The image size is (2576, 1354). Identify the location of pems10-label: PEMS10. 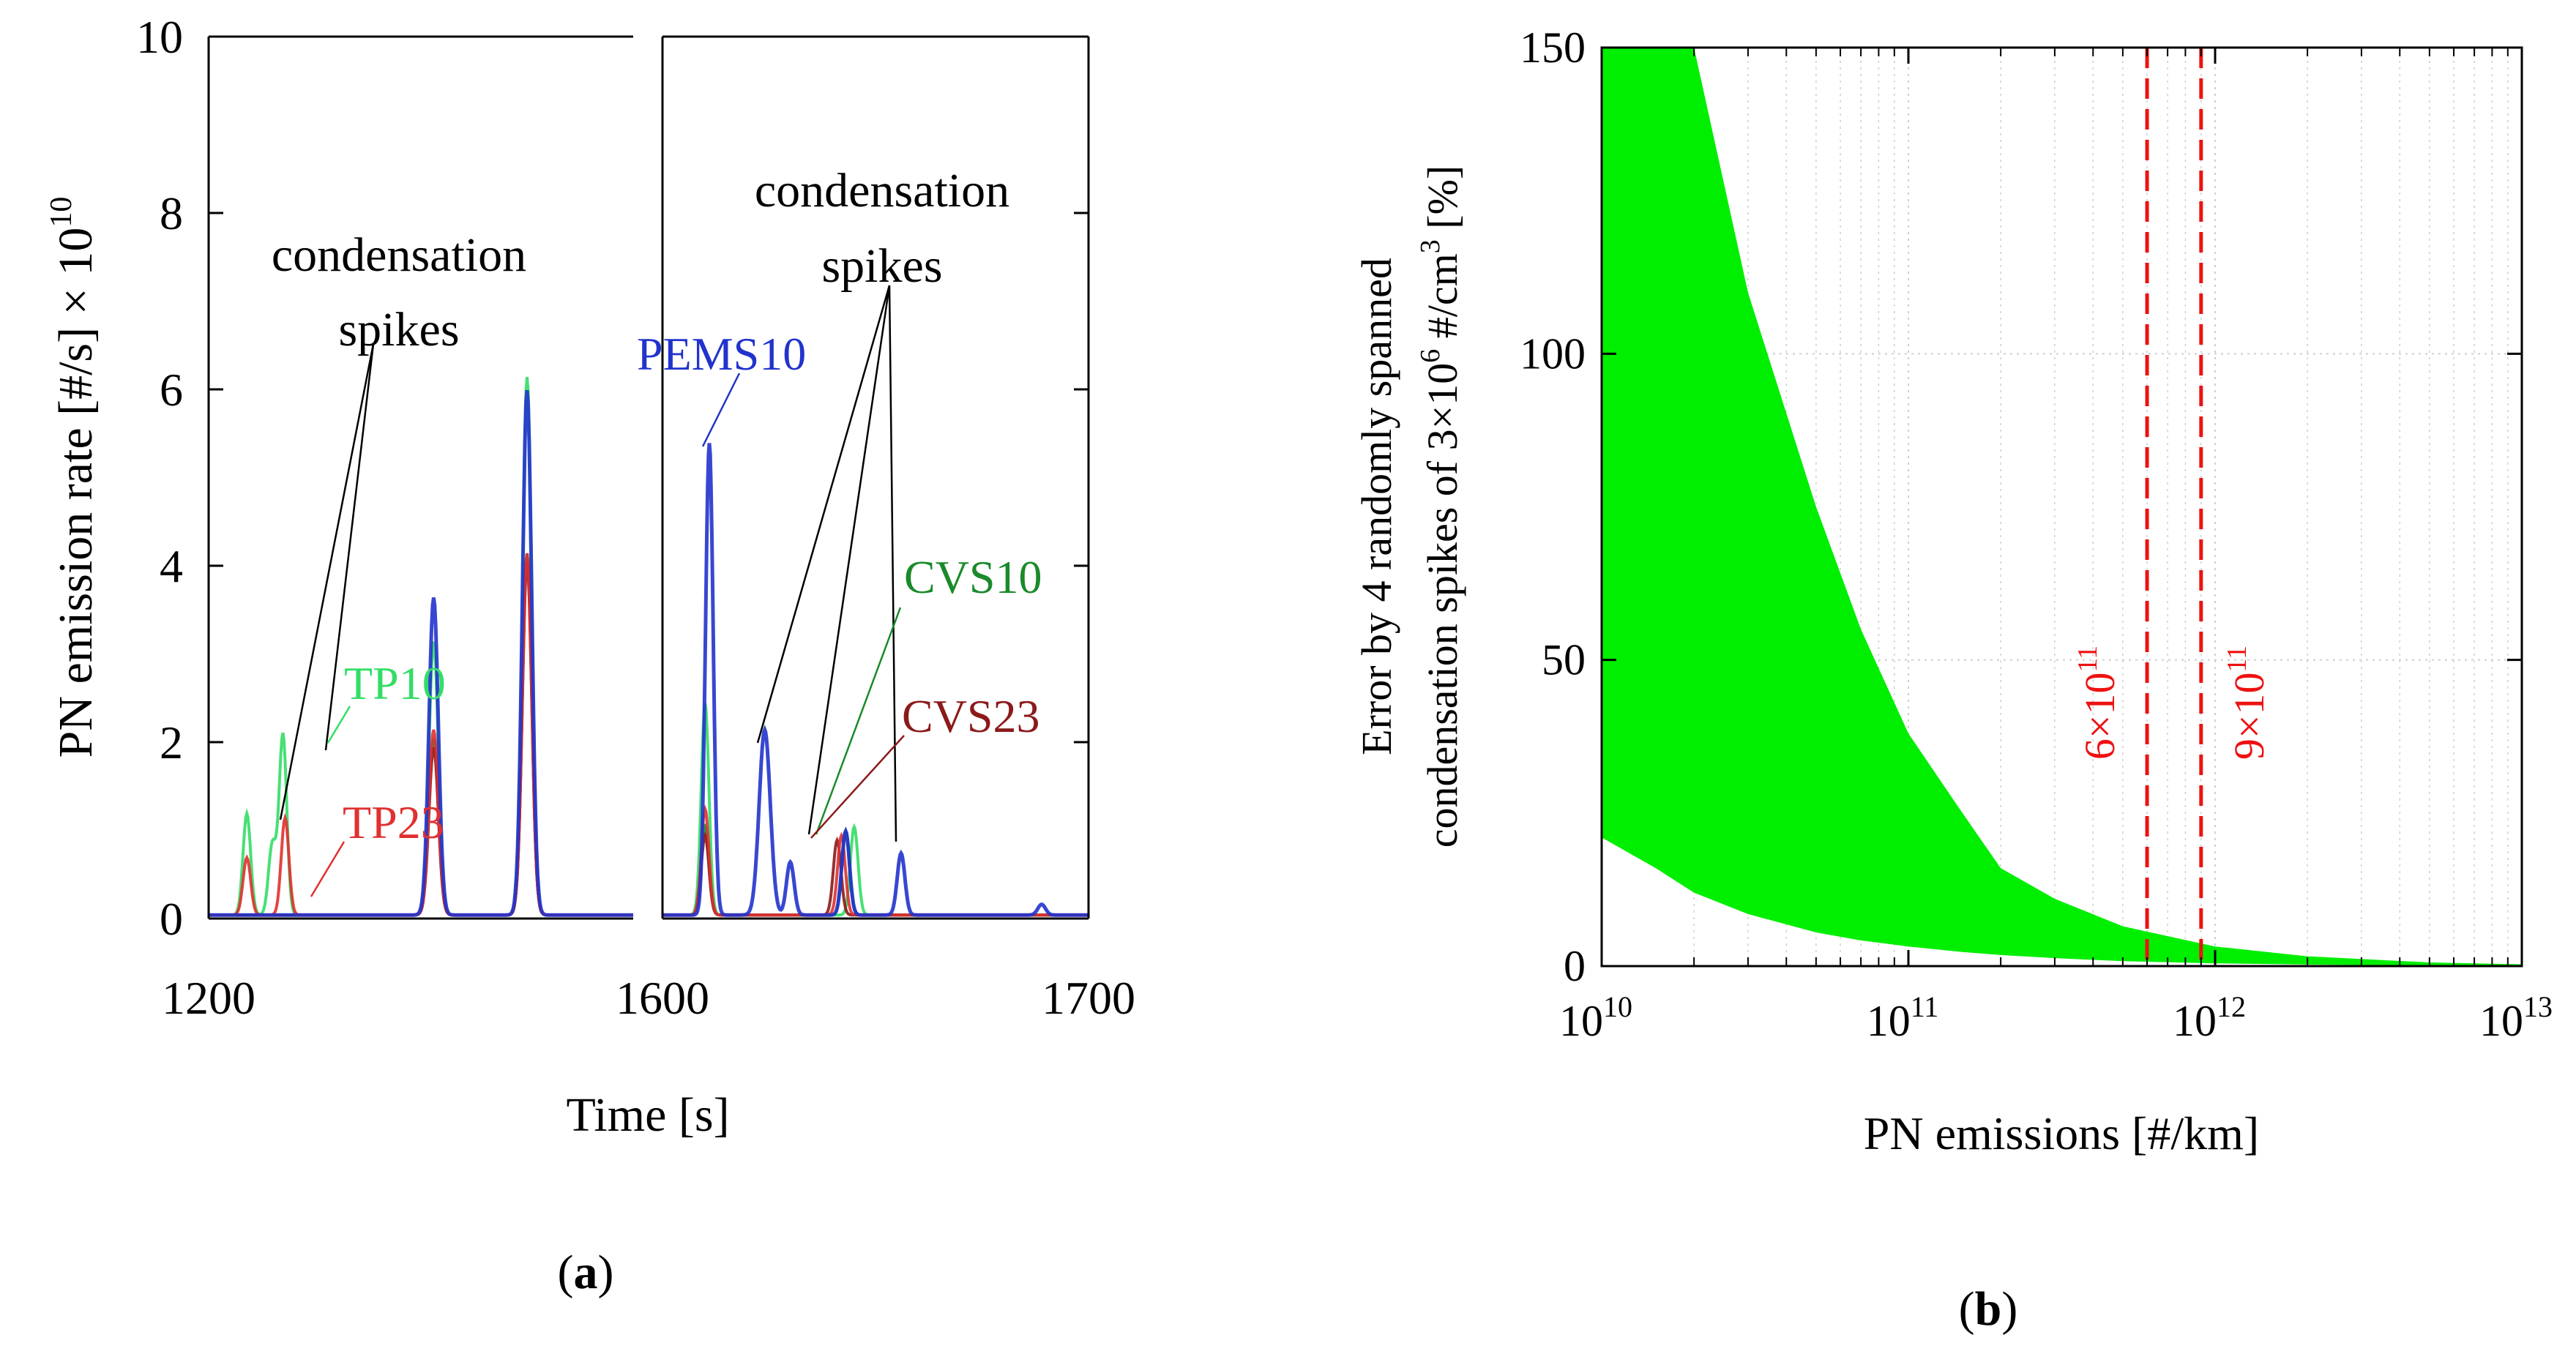
(721, 354).